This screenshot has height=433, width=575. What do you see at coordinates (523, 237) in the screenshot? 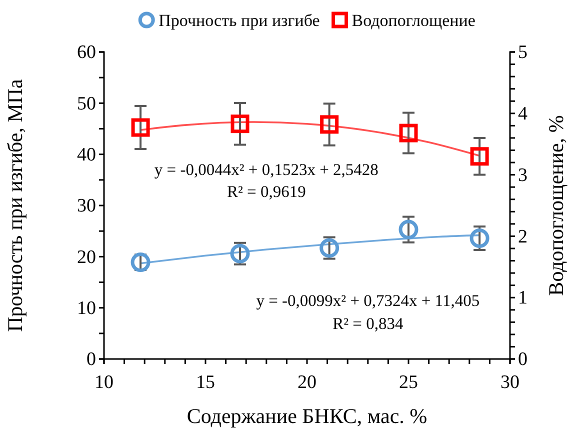
I see `y2-tick-label: 2` at bounding box center [523, 237].